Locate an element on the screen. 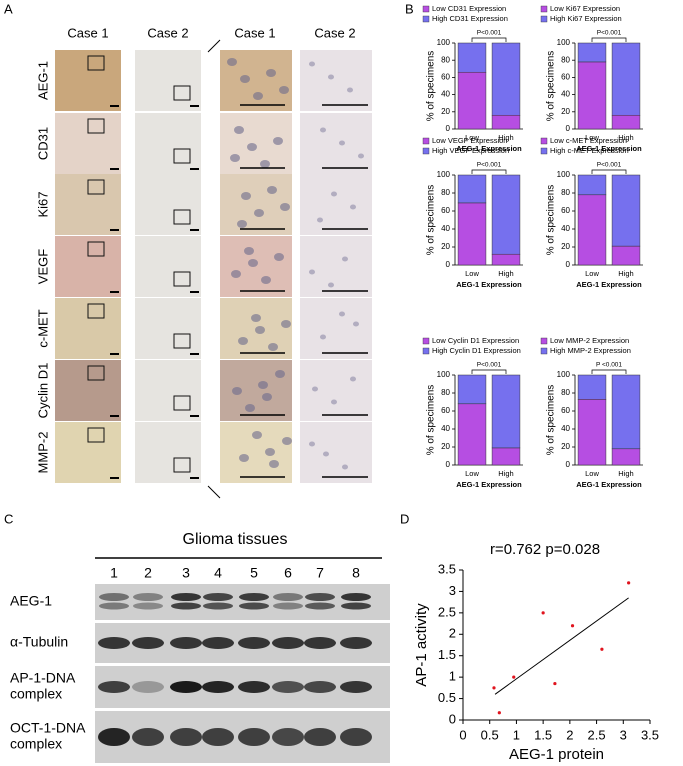 The height and width of the screenshot is (766, 683). y-tick-label: 40 is located at coordinates (445, 428).